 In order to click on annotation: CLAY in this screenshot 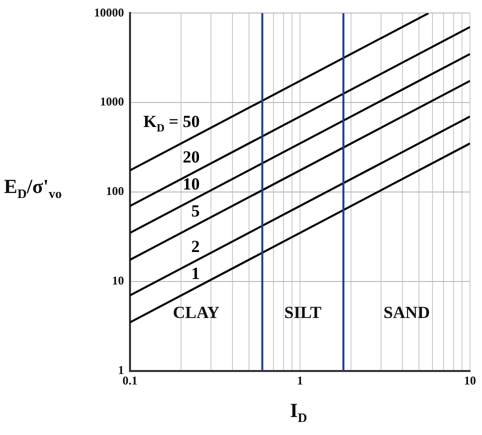, I will do `click(196, 312)`.